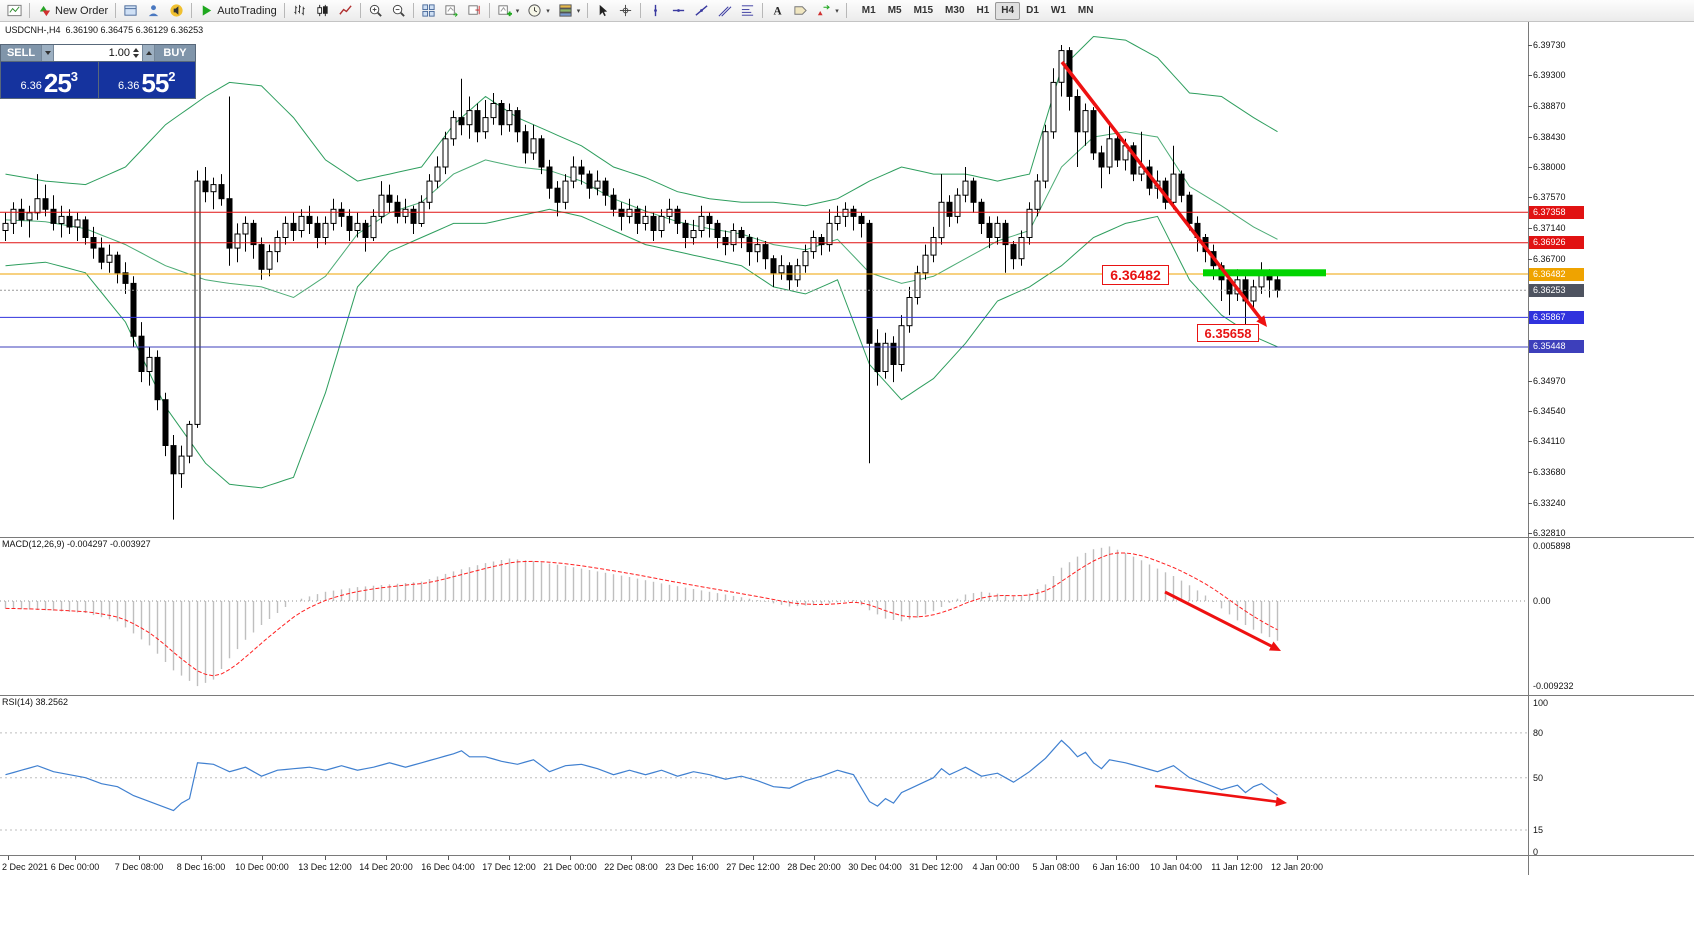  What do you see at coordinates (955, 10) in the screenshot?
I see `timeframe-m30-button: M30` at bounding box center [955, 10].